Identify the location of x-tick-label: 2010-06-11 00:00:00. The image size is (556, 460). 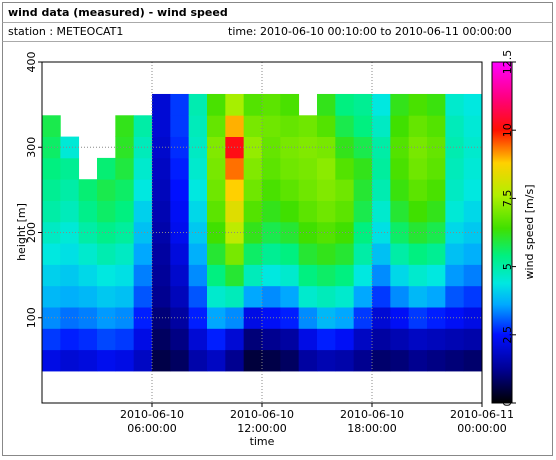
(482, 421).